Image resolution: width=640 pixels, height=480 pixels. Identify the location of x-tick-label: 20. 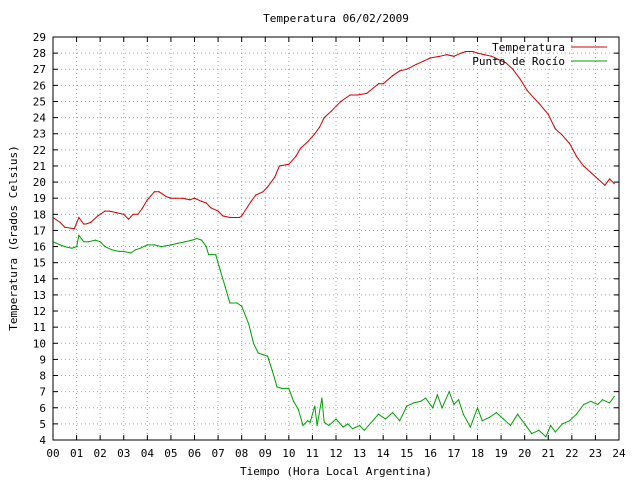
(524, 453).